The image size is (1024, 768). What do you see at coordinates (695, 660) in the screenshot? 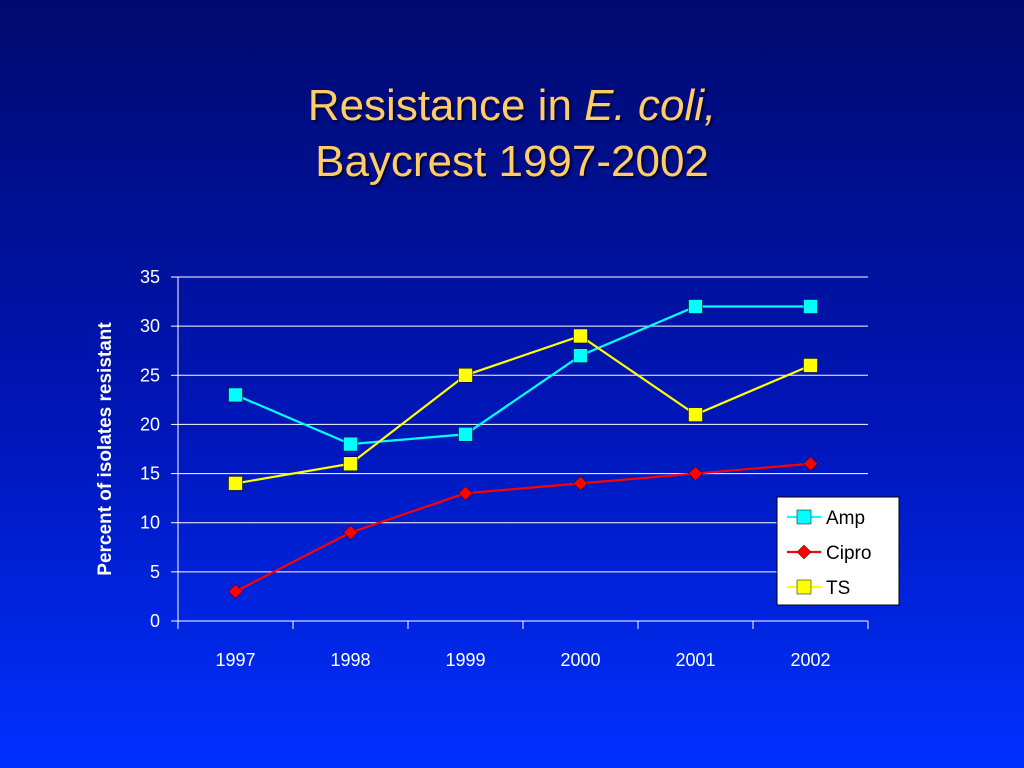
I see `x-tick-label-2001: 2001` at bounding box center [695, 660].